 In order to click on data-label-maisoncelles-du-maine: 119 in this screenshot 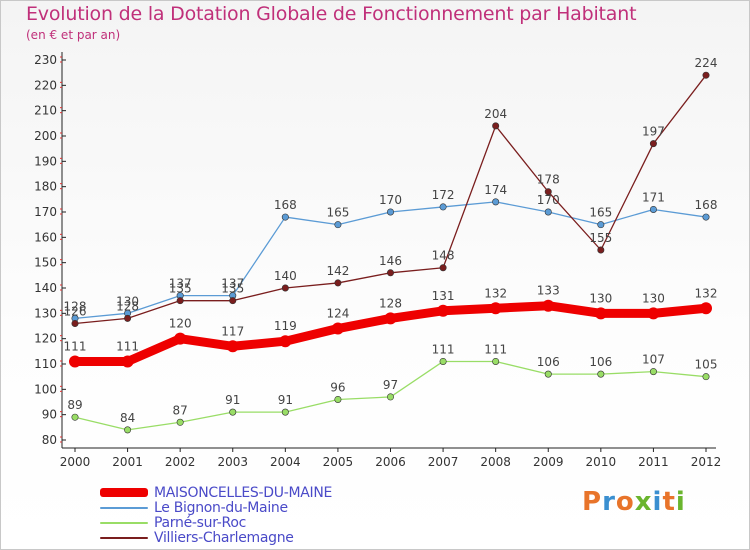, I will do `click(285, 326)`.